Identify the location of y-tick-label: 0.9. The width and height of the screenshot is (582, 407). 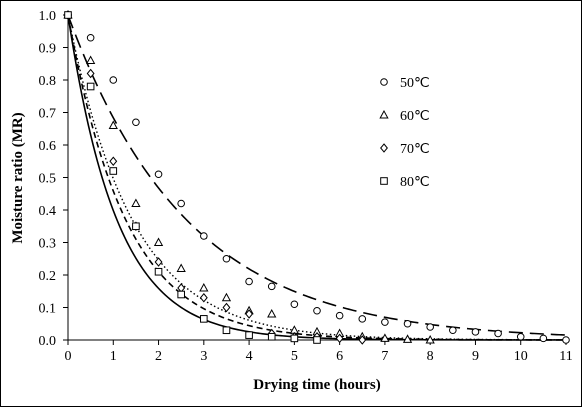
(48, 49).